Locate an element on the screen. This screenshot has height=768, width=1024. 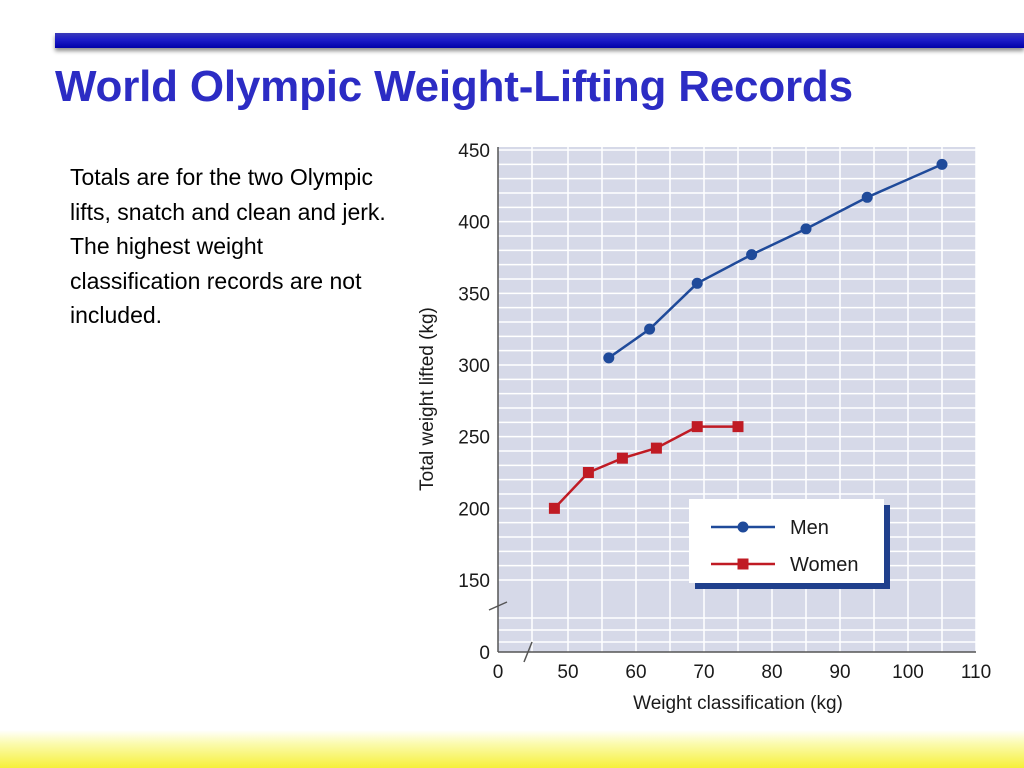
legend-box is located at coordinates (786, 541).